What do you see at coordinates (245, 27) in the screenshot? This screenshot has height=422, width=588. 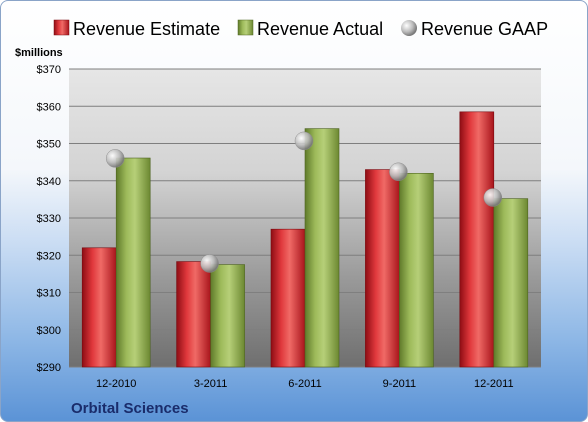 I see `legend-swatch-actual` at bounding box center [245, 27].